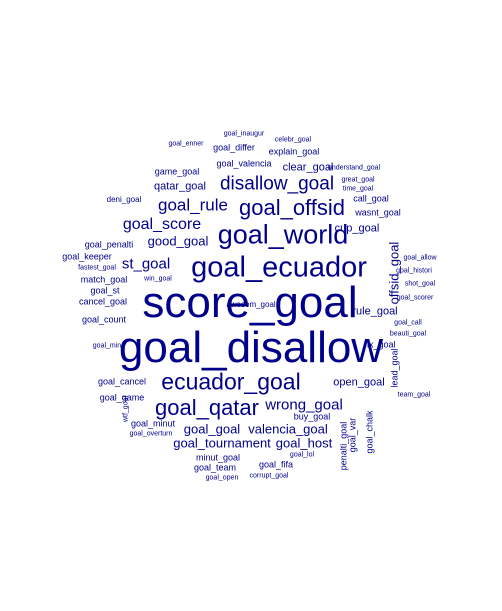 This screenshot has height=611, width=502. I want to click on cloud-word: goal_ecuador, so click(279, 267).